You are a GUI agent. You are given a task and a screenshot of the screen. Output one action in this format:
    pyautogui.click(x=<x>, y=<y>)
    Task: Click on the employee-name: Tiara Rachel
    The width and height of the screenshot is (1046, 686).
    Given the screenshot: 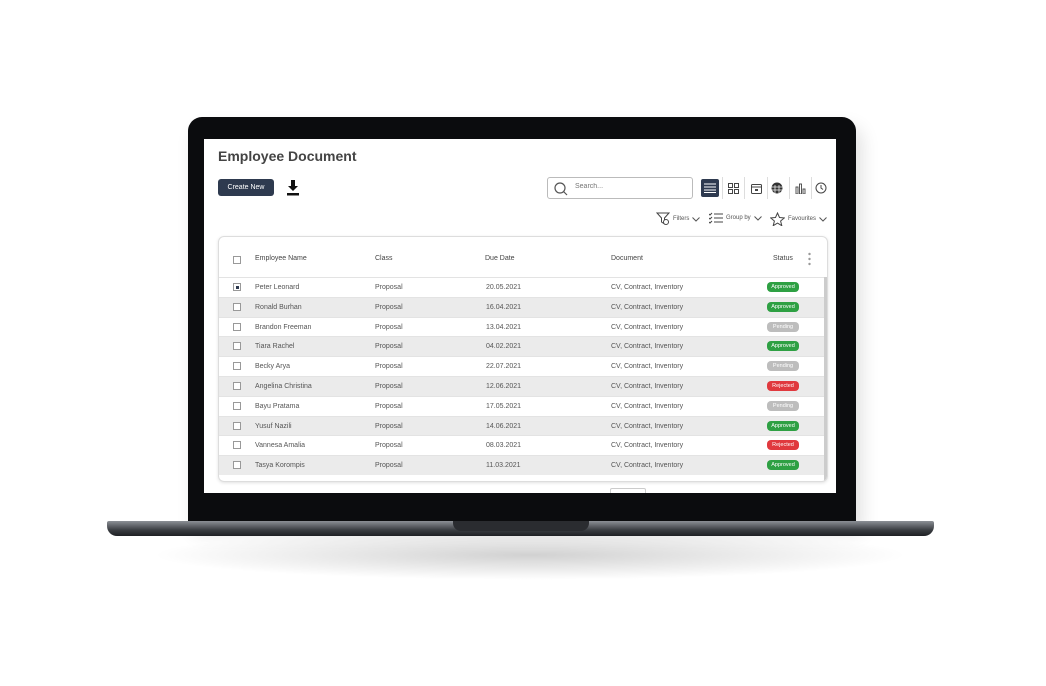 What is the action you would take?
    pyautogui.click(x=275, y=347)
    